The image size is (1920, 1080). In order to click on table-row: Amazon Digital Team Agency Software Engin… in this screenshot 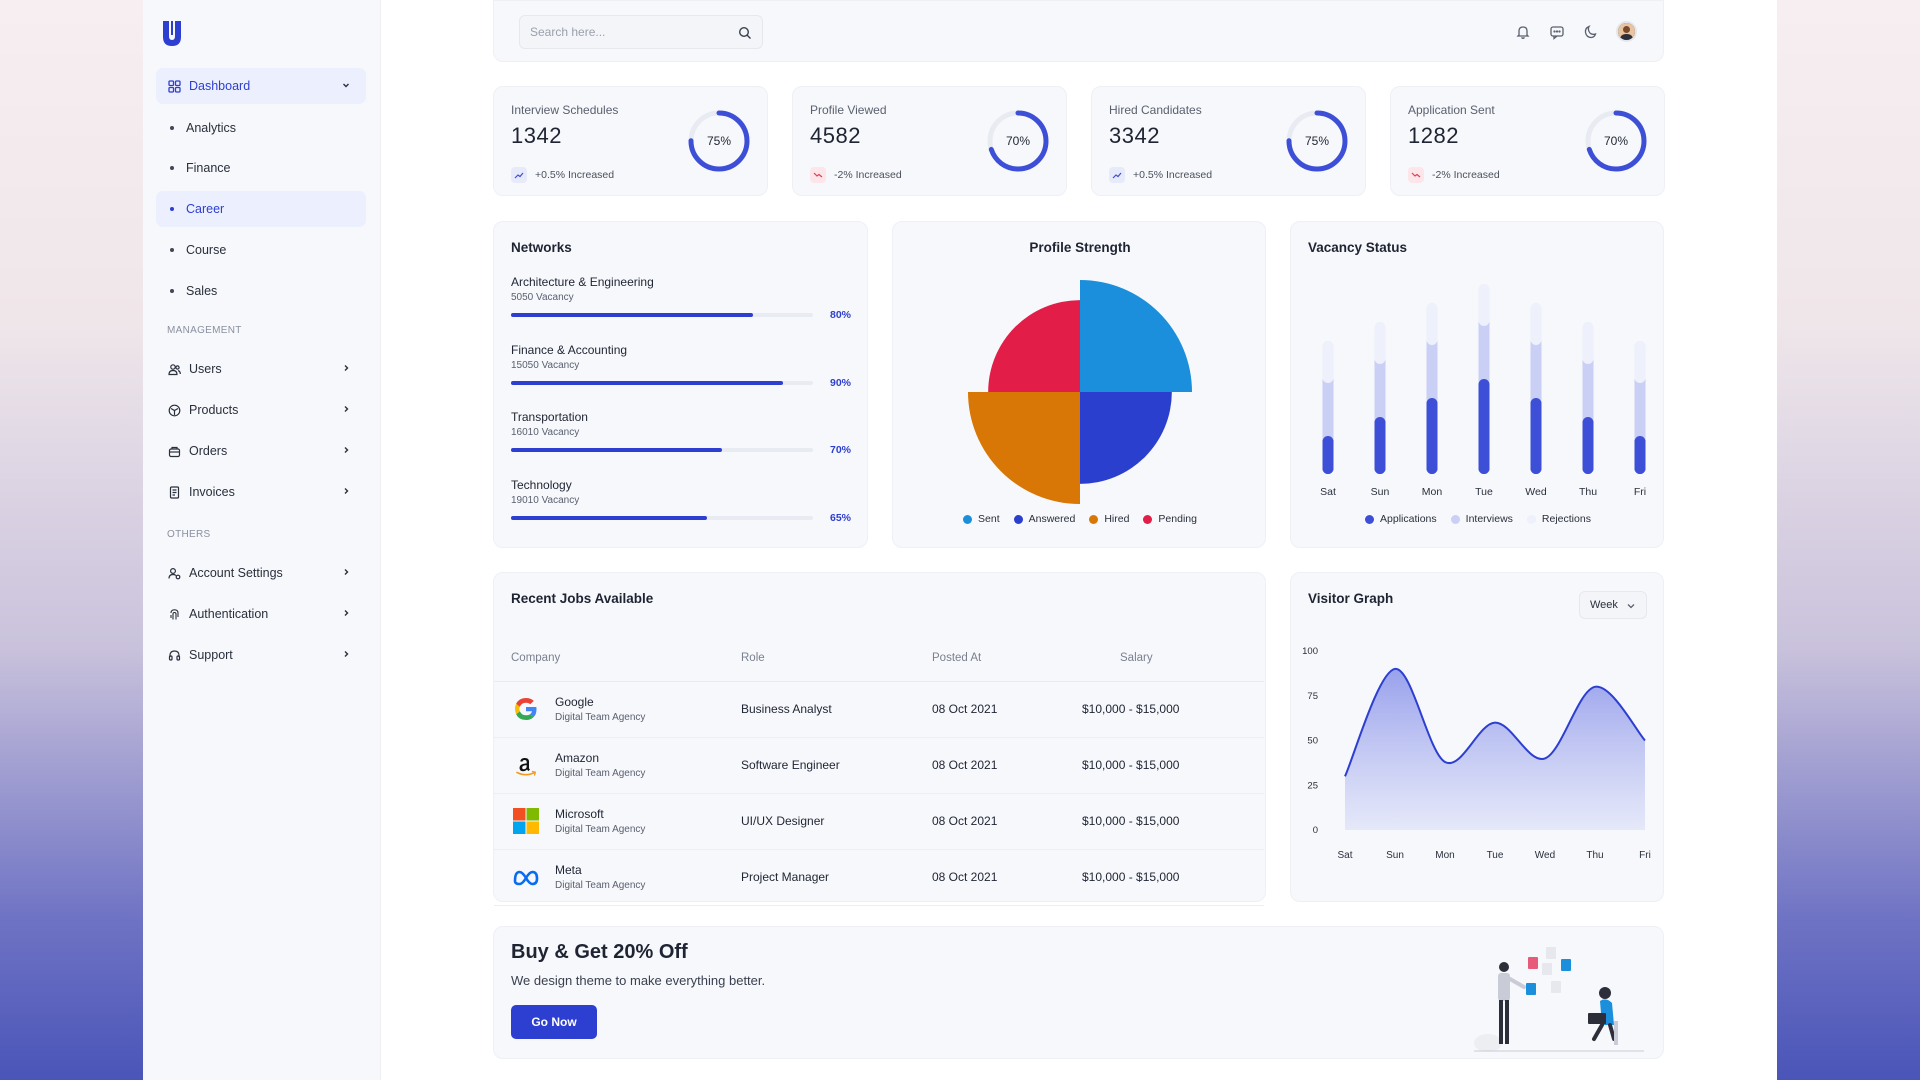, I will do `click(879, 765)`.